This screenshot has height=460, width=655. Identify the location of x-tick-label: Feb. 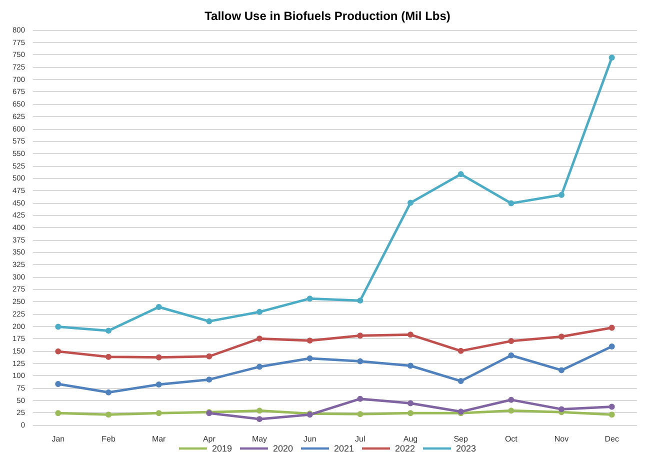
(109, 439).